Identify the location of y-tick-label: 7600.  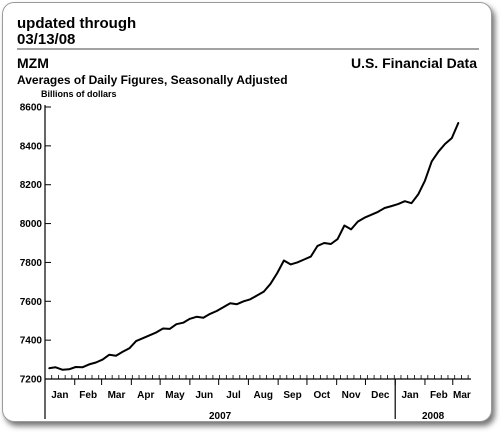
(31, 302).